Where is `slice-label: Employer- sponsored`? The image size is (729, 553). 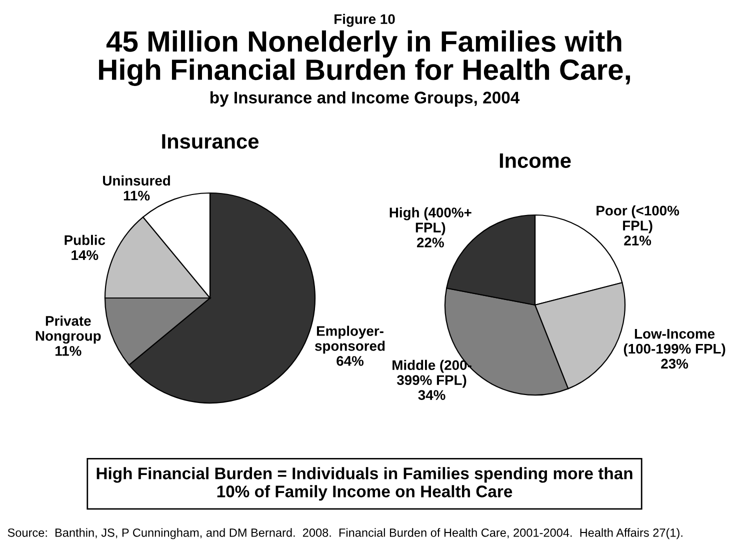 slice-label: Employer- sponsored is located at coordinates (349, 340).